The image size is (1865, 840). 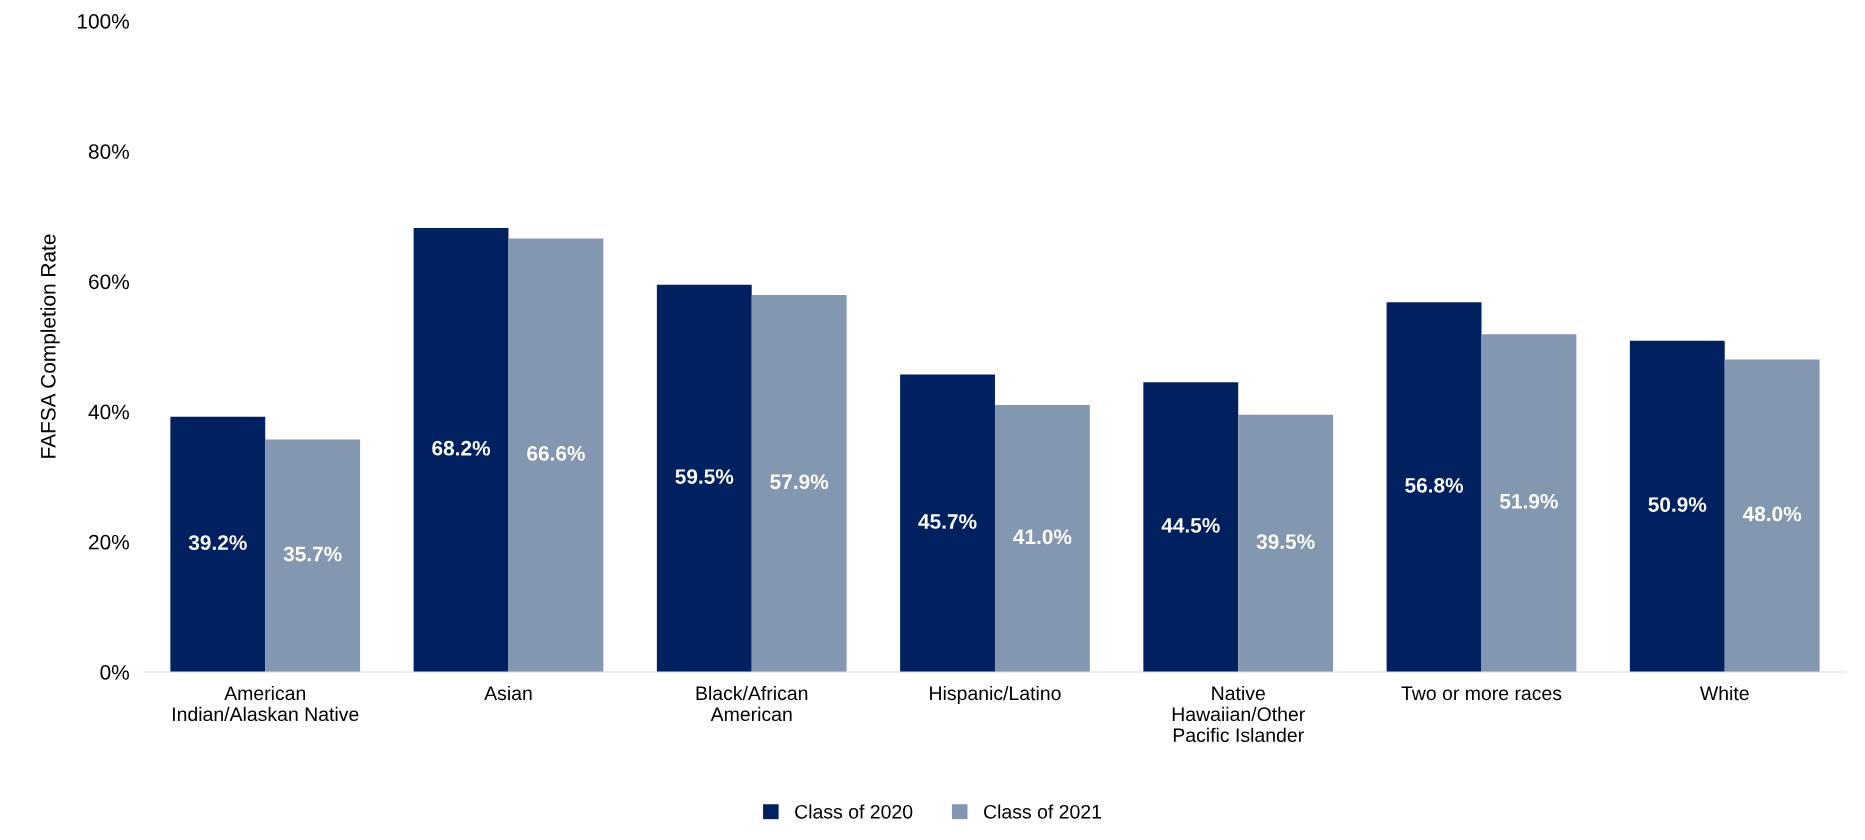 What do you see at coordinates (114, 672) in the screenshot?
I see `y-tick-label: 0%` at bounding box center [114, 672].